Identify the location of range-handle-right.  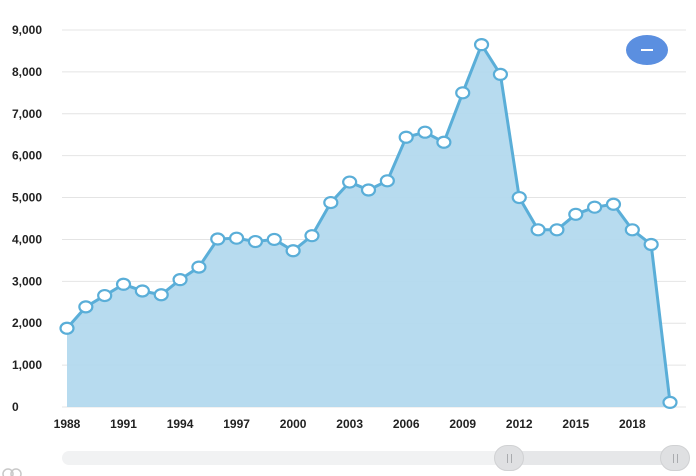
(675, 458).